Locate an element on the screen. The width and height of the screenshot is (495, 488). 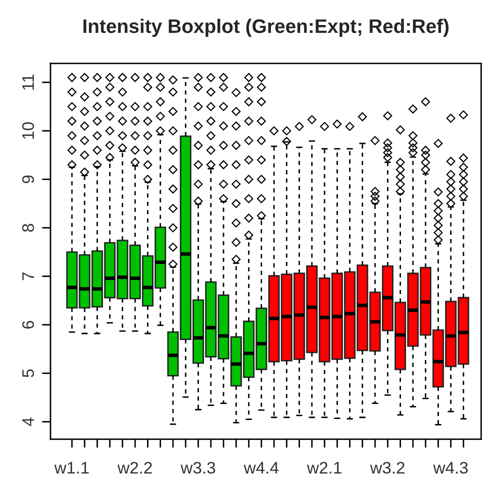
y-tick-label: 11 is located at coordinates (28, 82).